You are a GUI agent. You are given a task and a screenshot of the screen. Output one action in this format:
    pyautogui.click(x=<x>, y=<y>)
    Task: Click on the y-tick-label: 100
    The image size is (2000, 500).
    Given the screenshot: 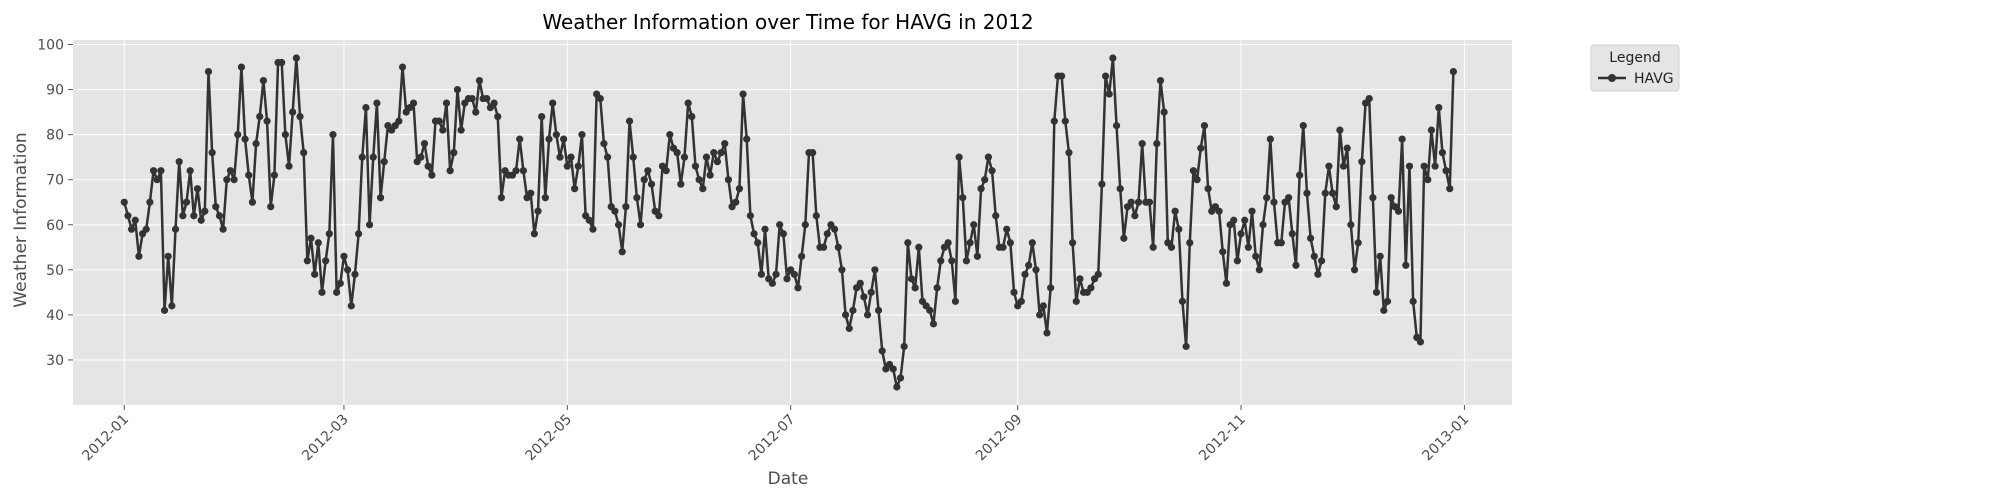 What is the action you would take?
    pyautogui.click(x=50, y=46)
    